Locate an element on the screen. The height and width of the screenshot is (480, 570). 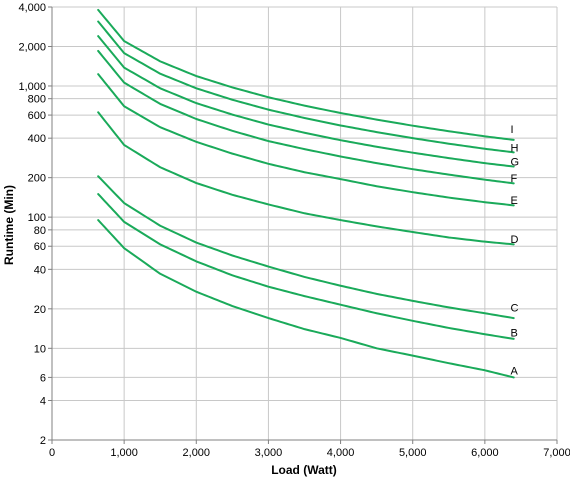
y-tick-label: 10 is located at coordinates (40, 349).